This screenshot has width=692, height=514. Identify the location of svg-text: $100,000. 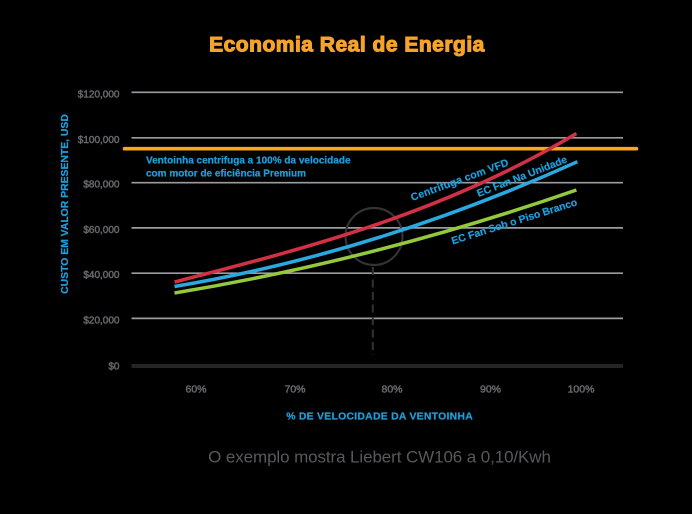
(99, 140).